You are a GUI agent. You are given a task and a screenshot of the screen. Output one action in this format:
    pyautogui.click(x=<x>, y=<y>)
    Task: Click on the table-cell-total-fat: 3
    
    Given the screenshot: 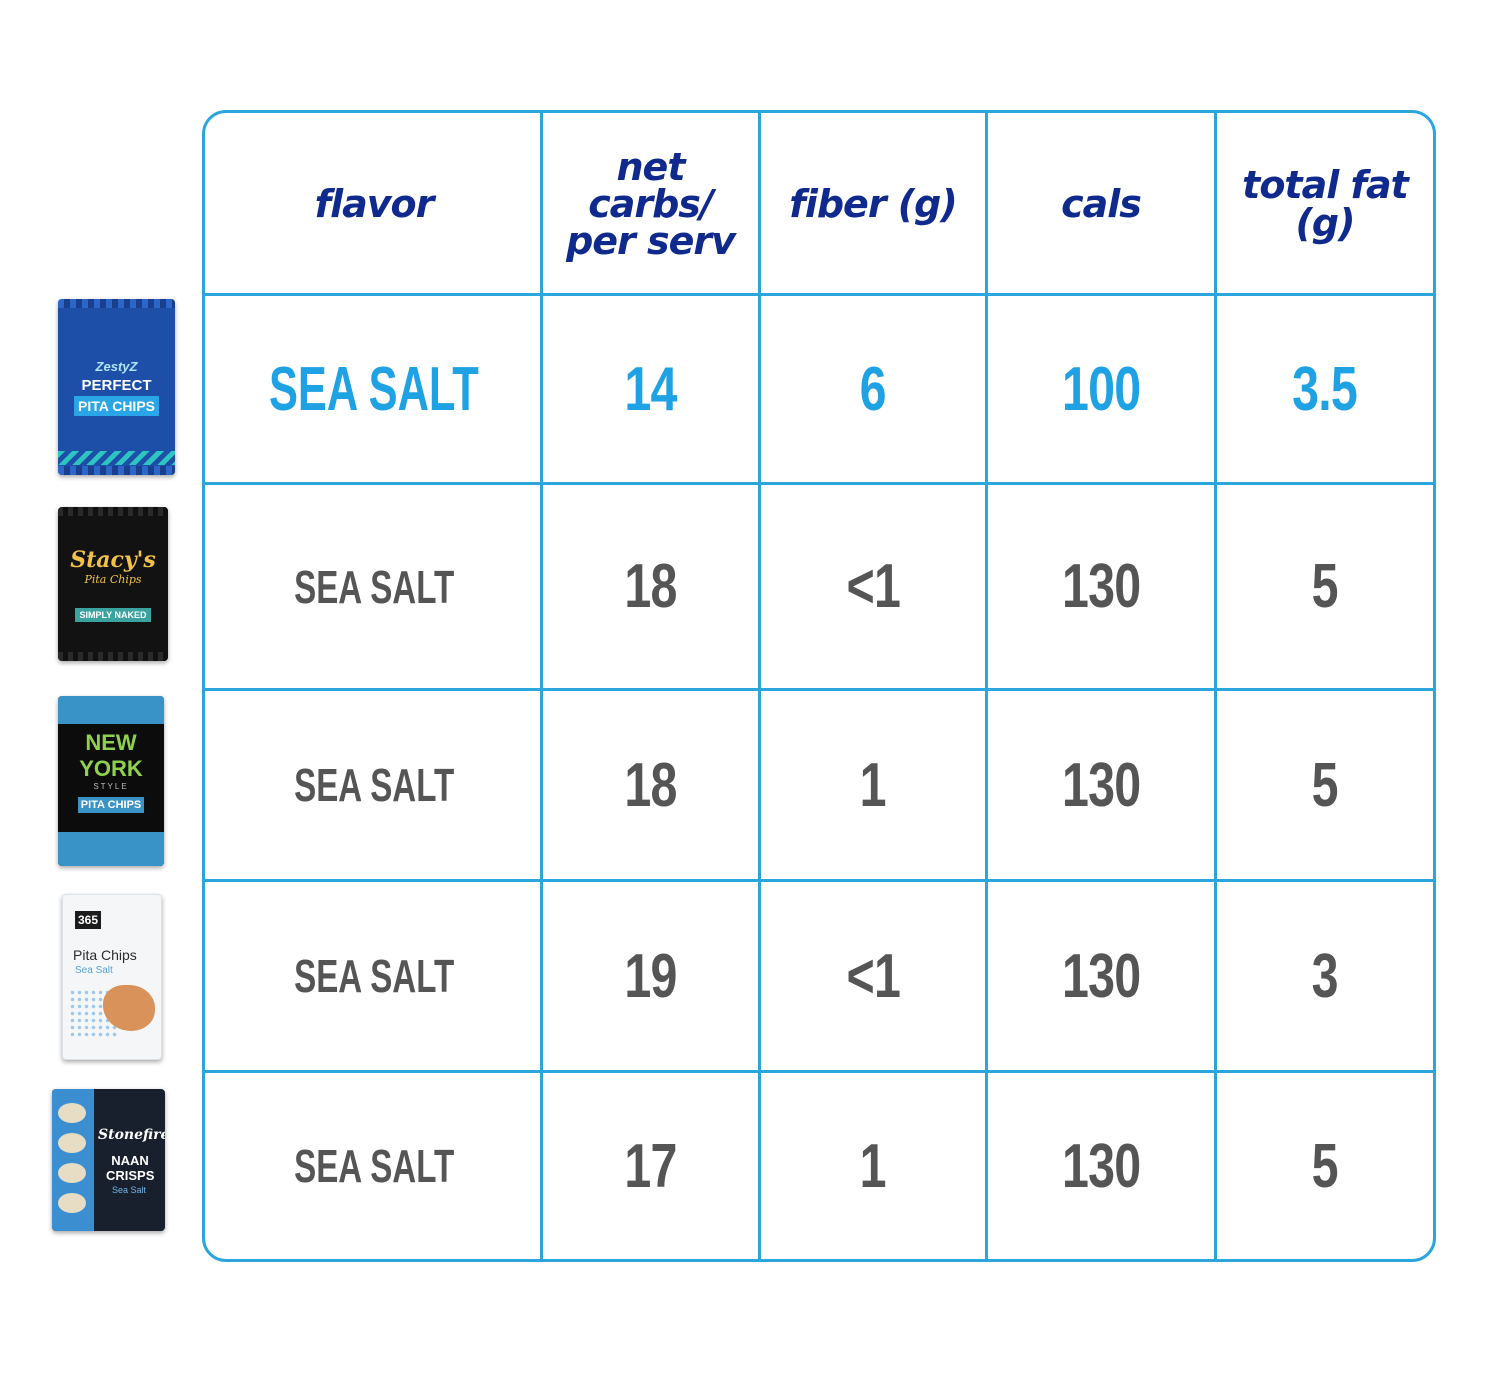 What is the action you would take?
    pyautogui.click(x=1325, y=976)
    